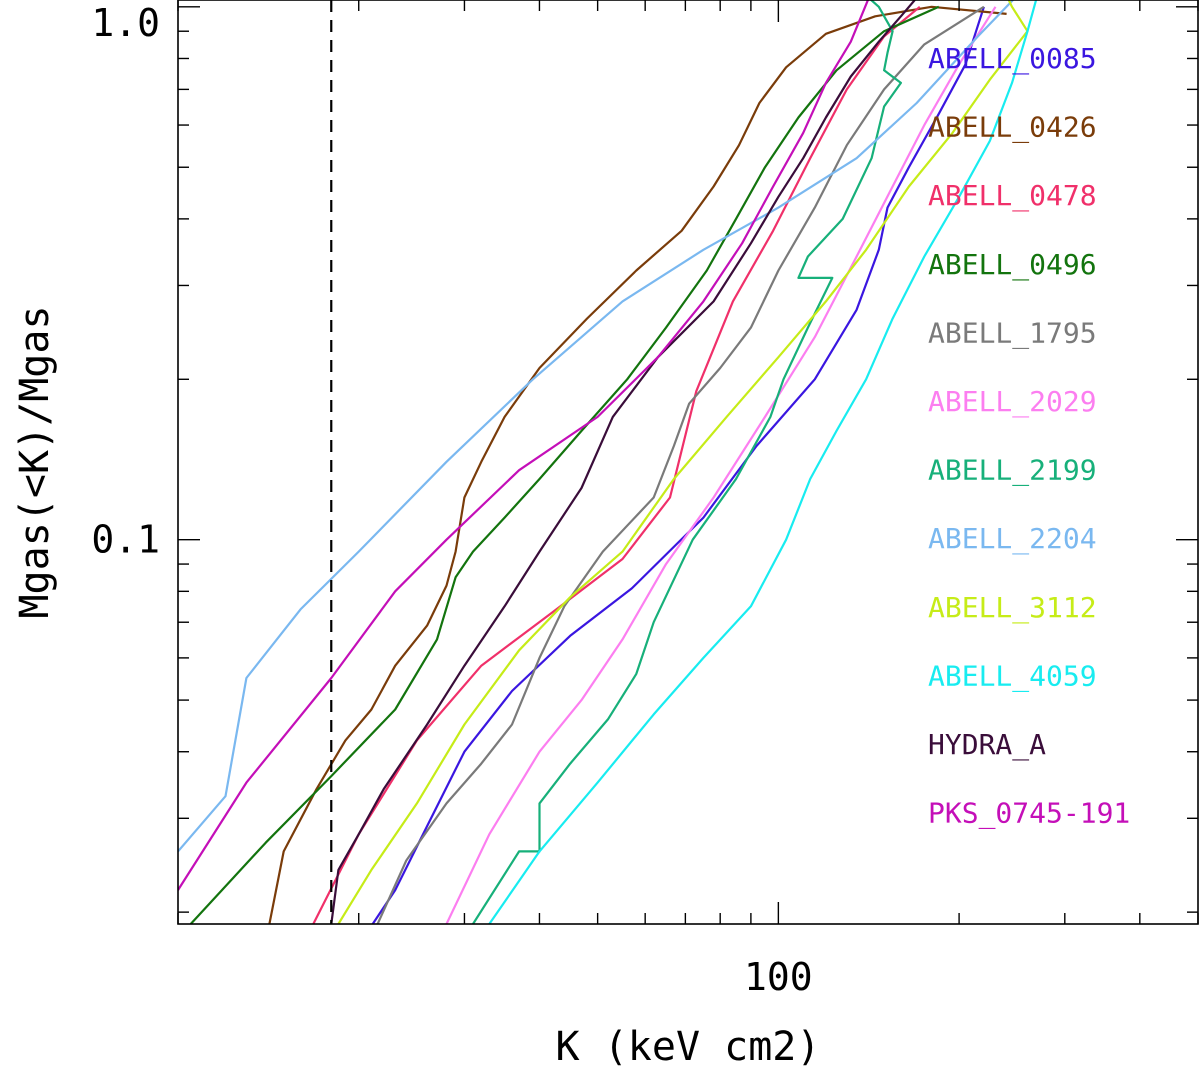 This screenshot has height=1076, width=1200. I want to click on x-axis-title: K (keV cm2), so click(688, 1047).